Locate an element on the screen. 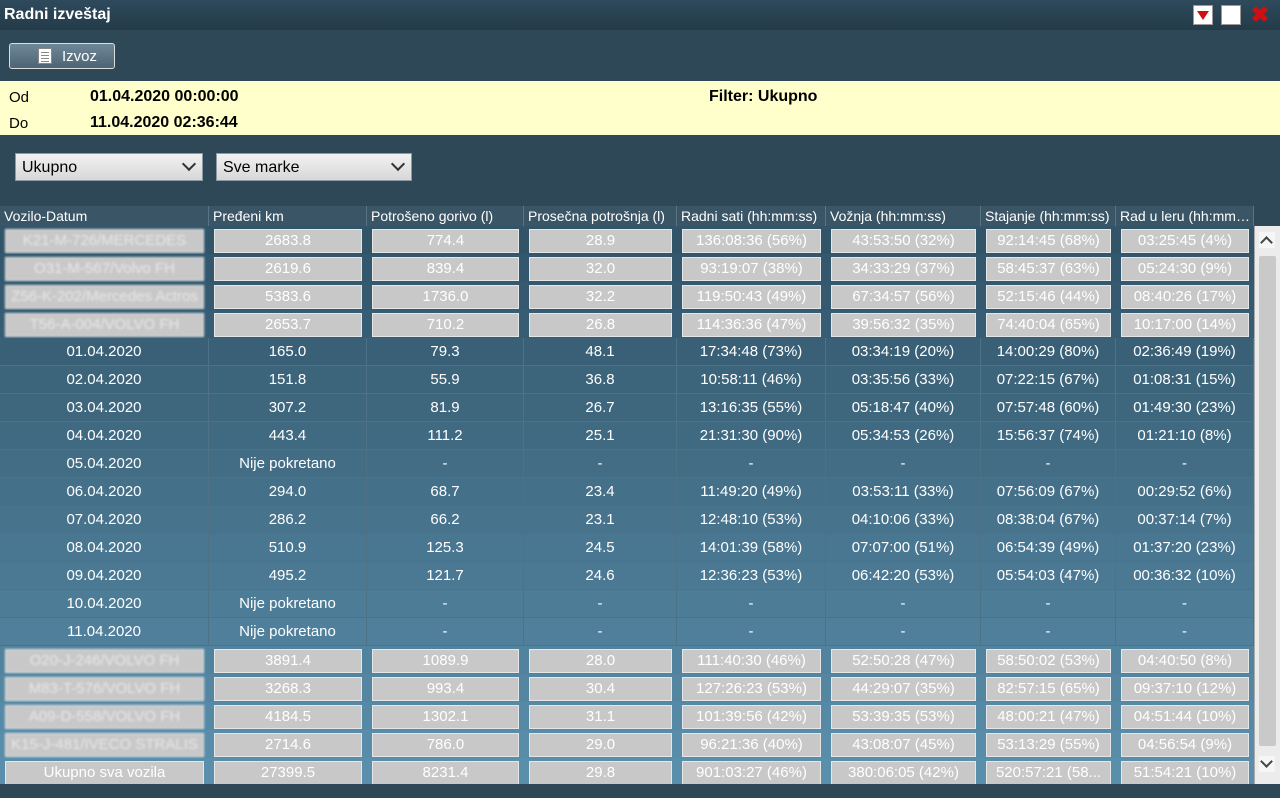  column-header: Rad u leru (hh:mm:ss) is located at coordinates (1185, 216).